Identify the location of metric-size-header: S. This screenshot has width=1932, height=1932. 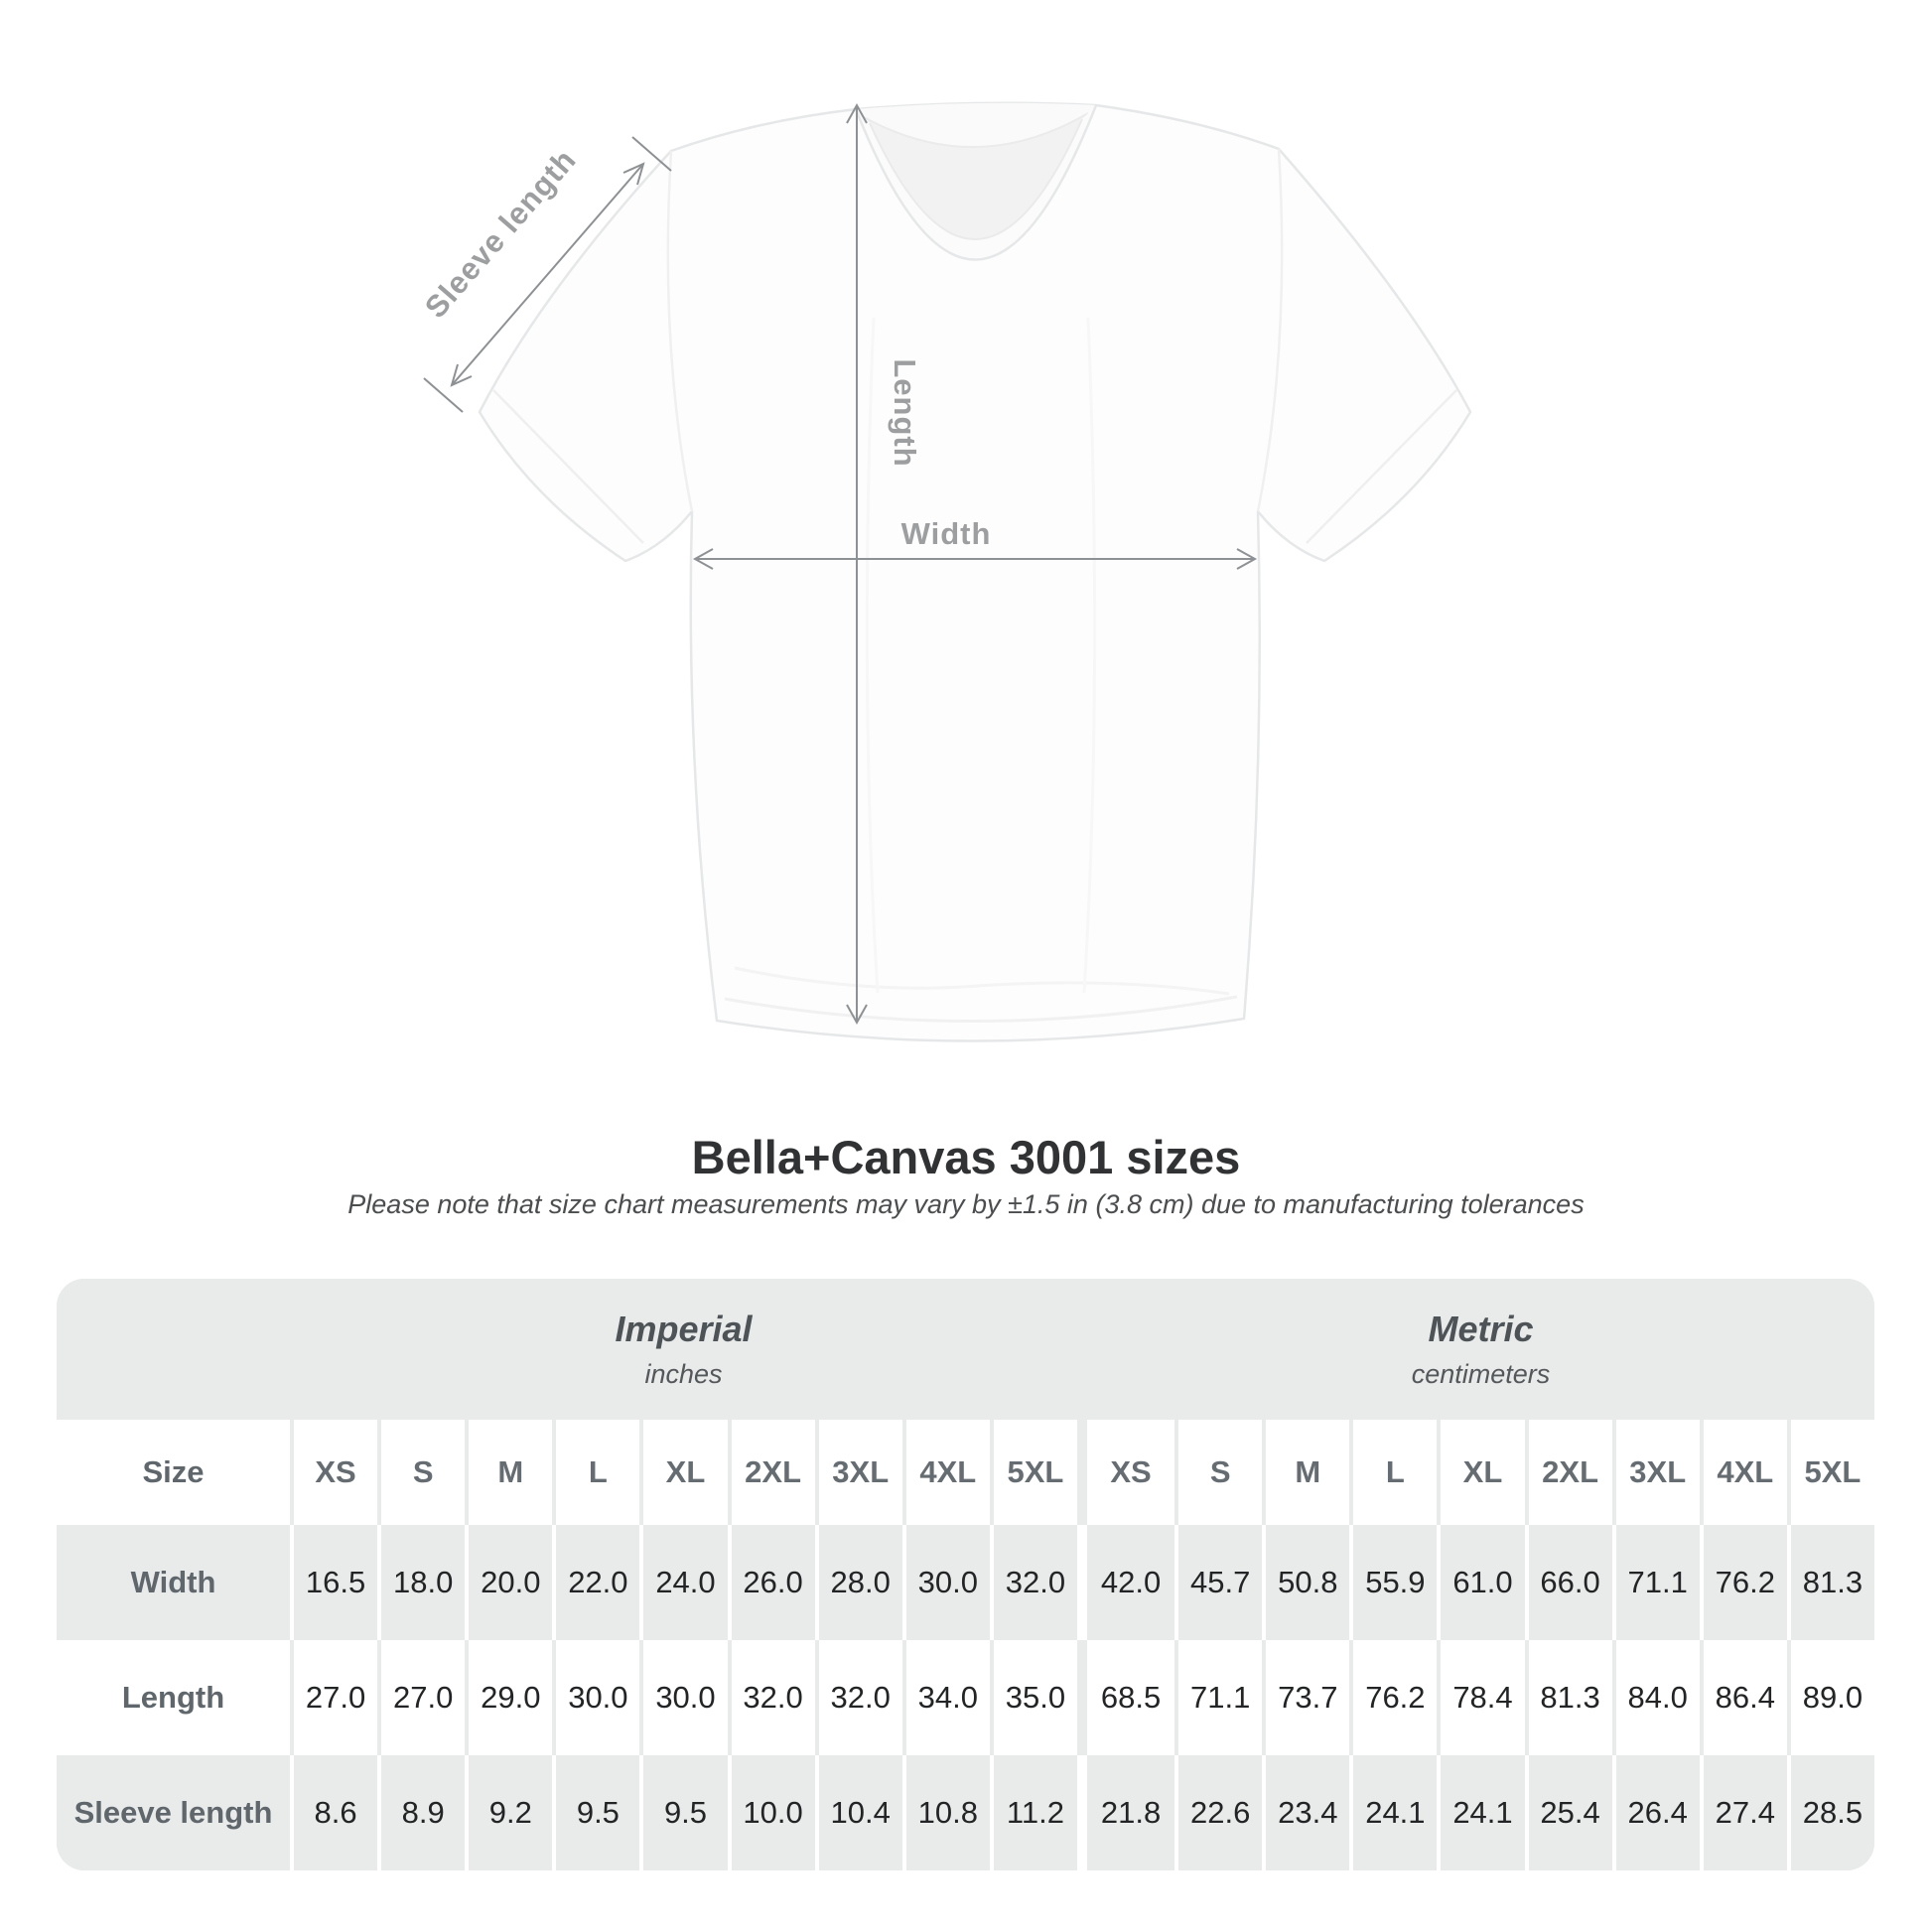
(1218, 1472).